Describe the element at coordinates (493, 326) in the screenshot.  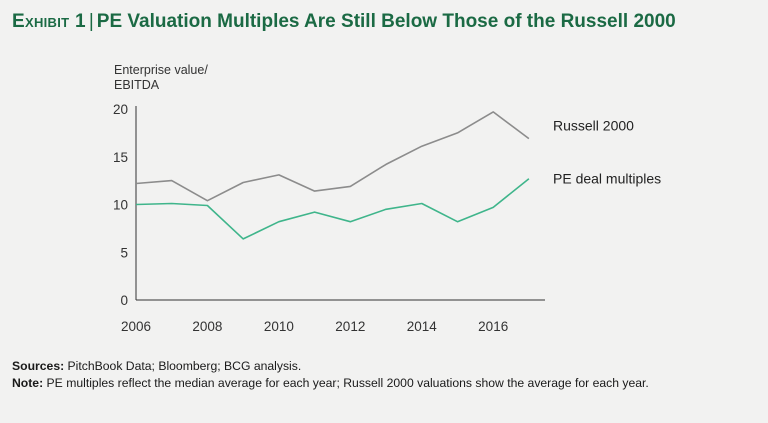
I see `x-tick-label: 2016` at that location.